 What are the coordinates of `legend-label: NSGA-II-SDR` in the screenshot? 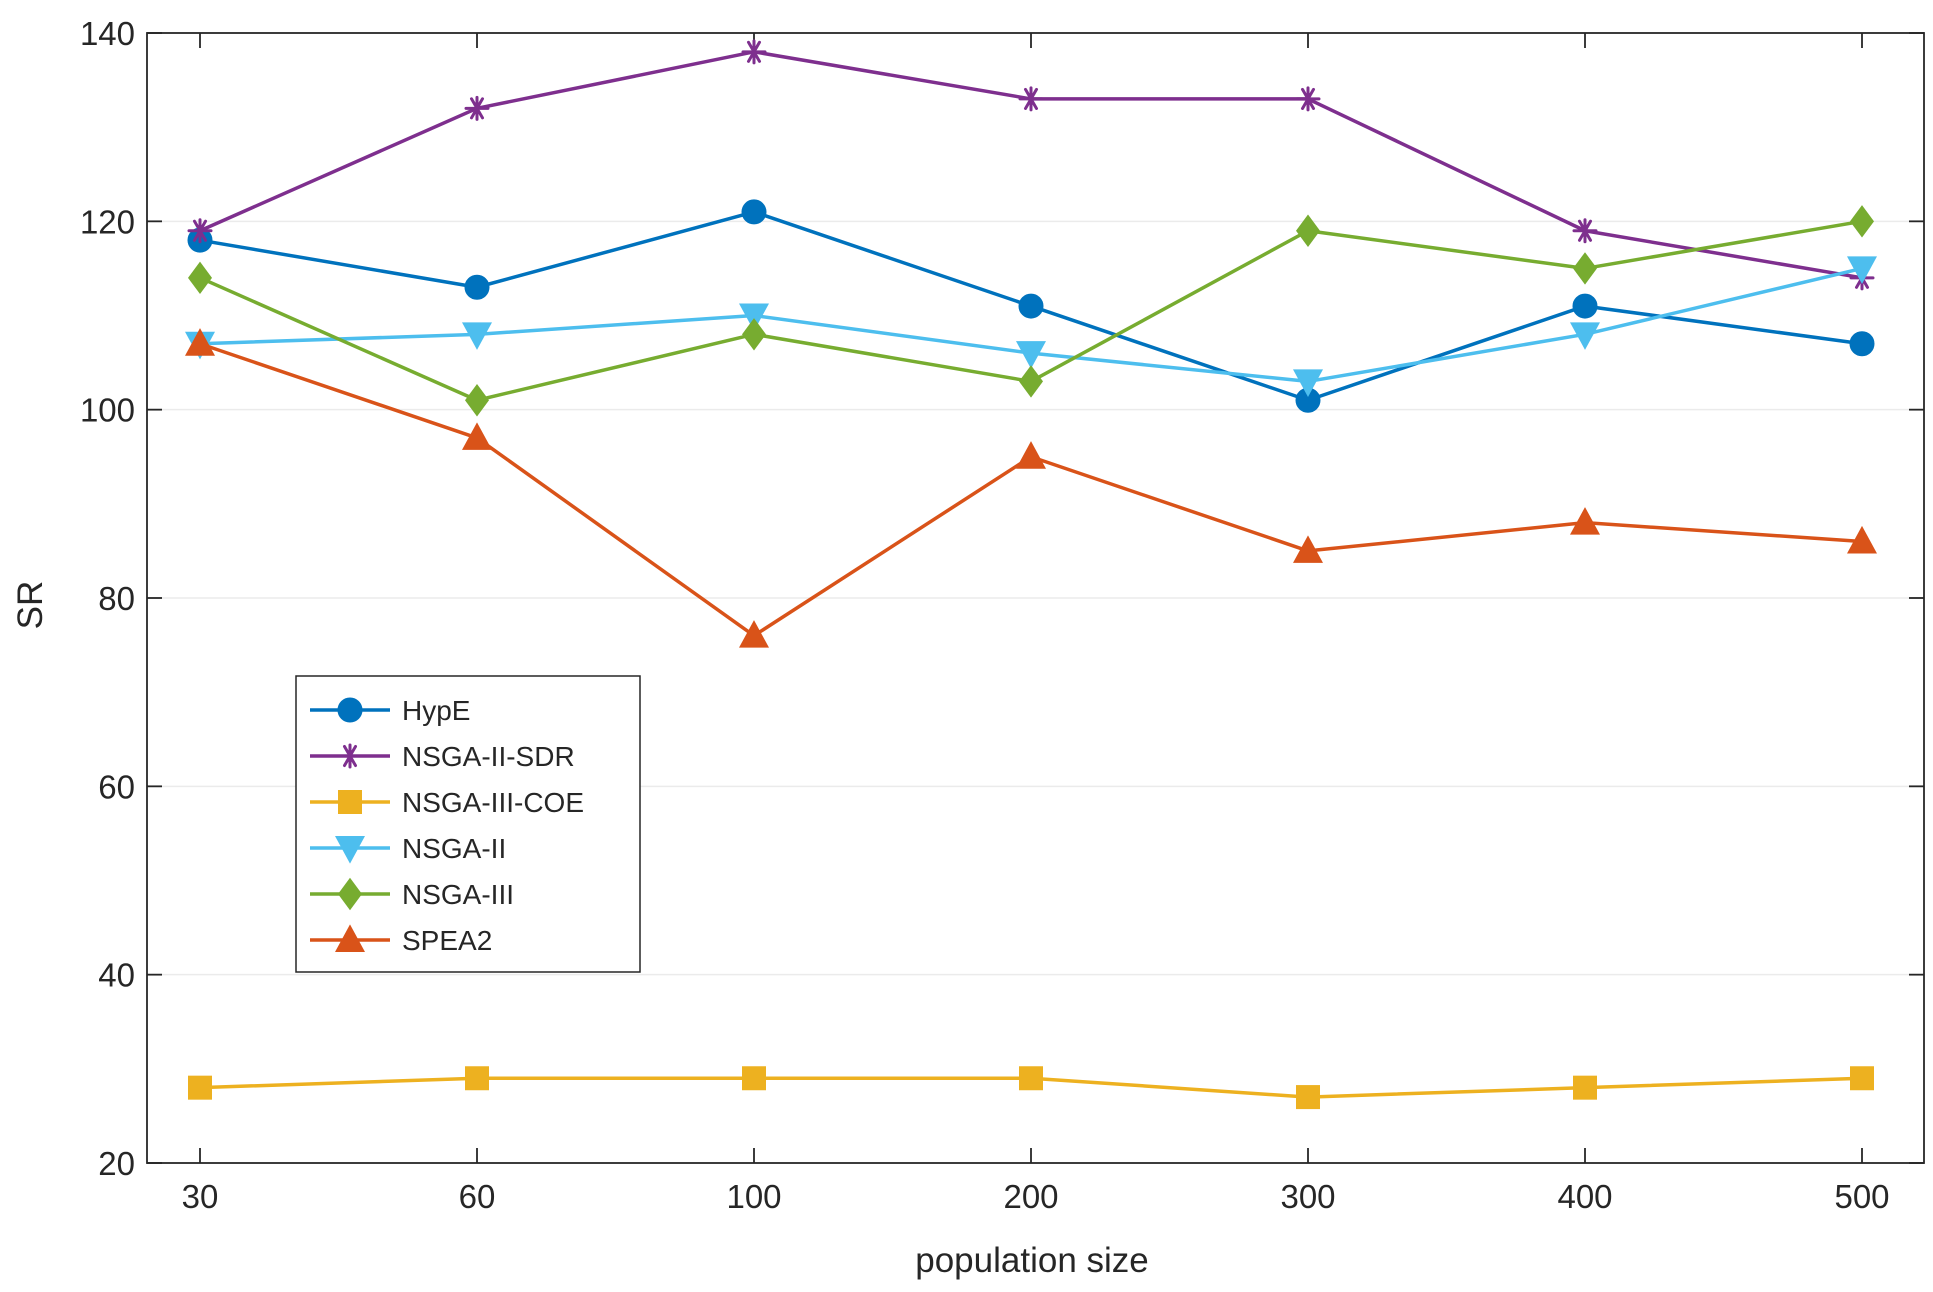 It's located at (488, 756).